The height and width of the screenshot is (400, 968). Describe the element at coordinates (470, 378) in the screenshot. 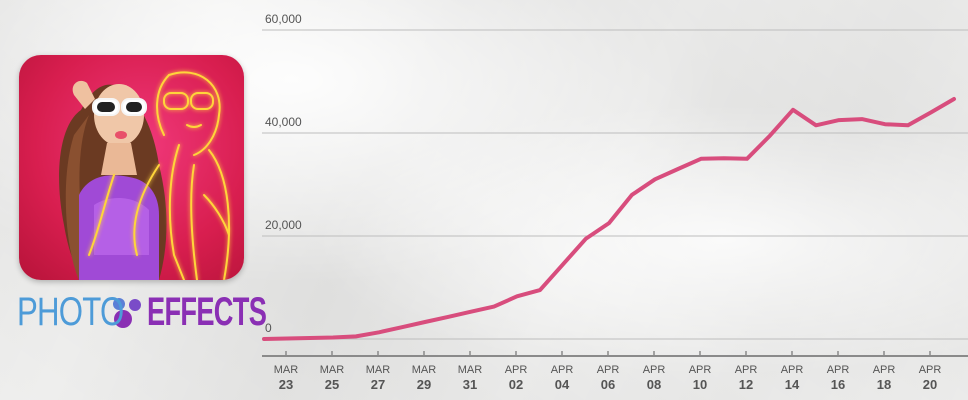

I see `x-tick-label: MAR 31` at that location.